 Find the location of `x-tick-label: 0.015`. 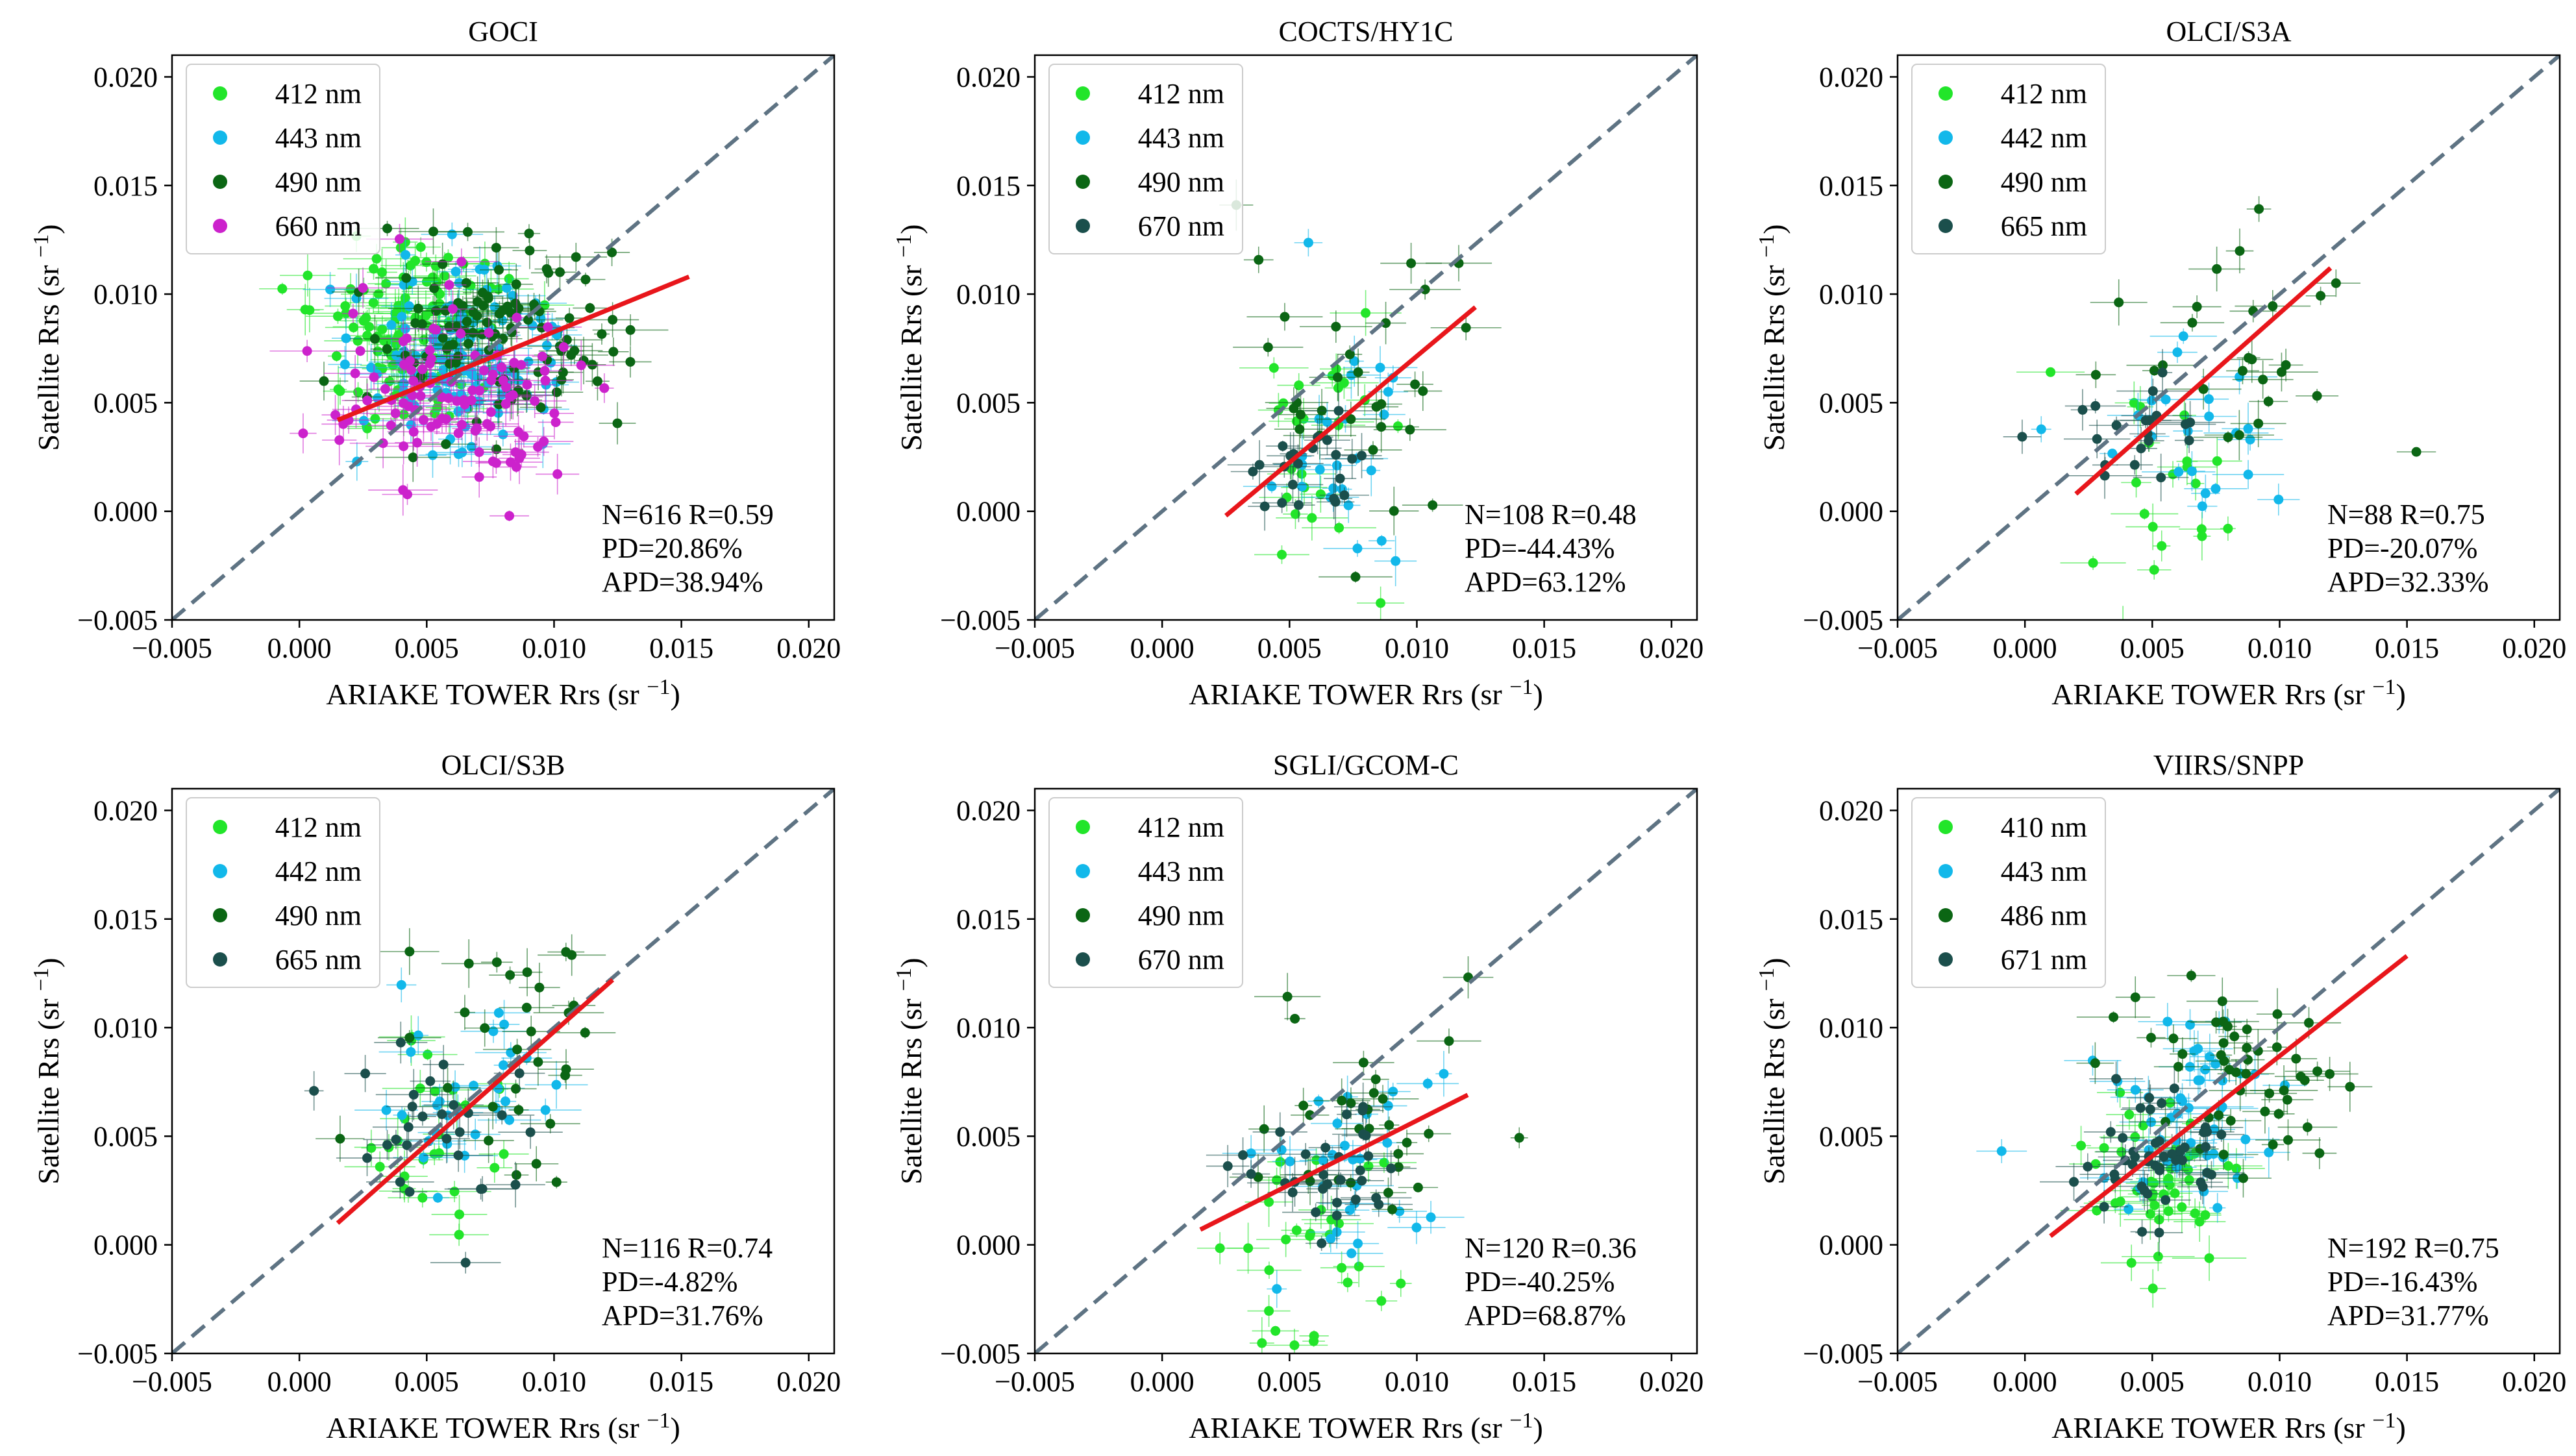

x-tick-label: 0.015 is located at coordinates (2407, 648).